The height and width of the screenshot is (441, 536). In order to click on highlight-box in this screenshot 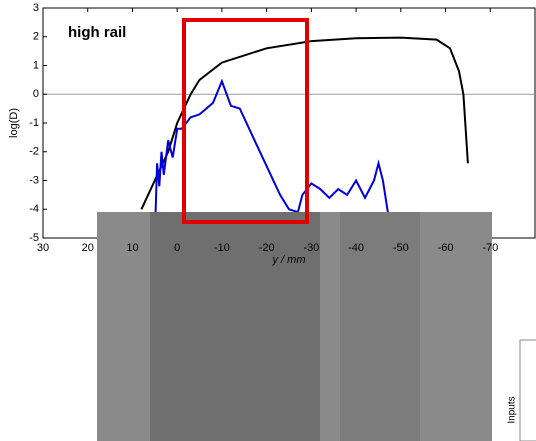, I will do `click(245, 121)`.